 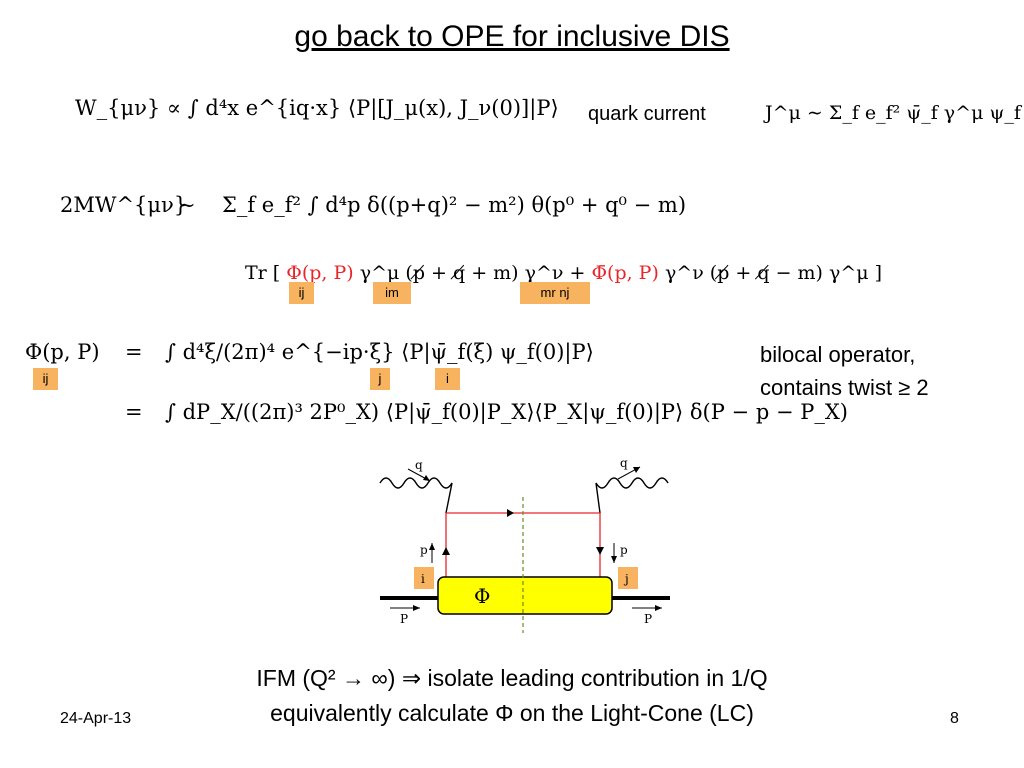 I want to click on index-tag-i-phi: i, so click(x=447, y=379).